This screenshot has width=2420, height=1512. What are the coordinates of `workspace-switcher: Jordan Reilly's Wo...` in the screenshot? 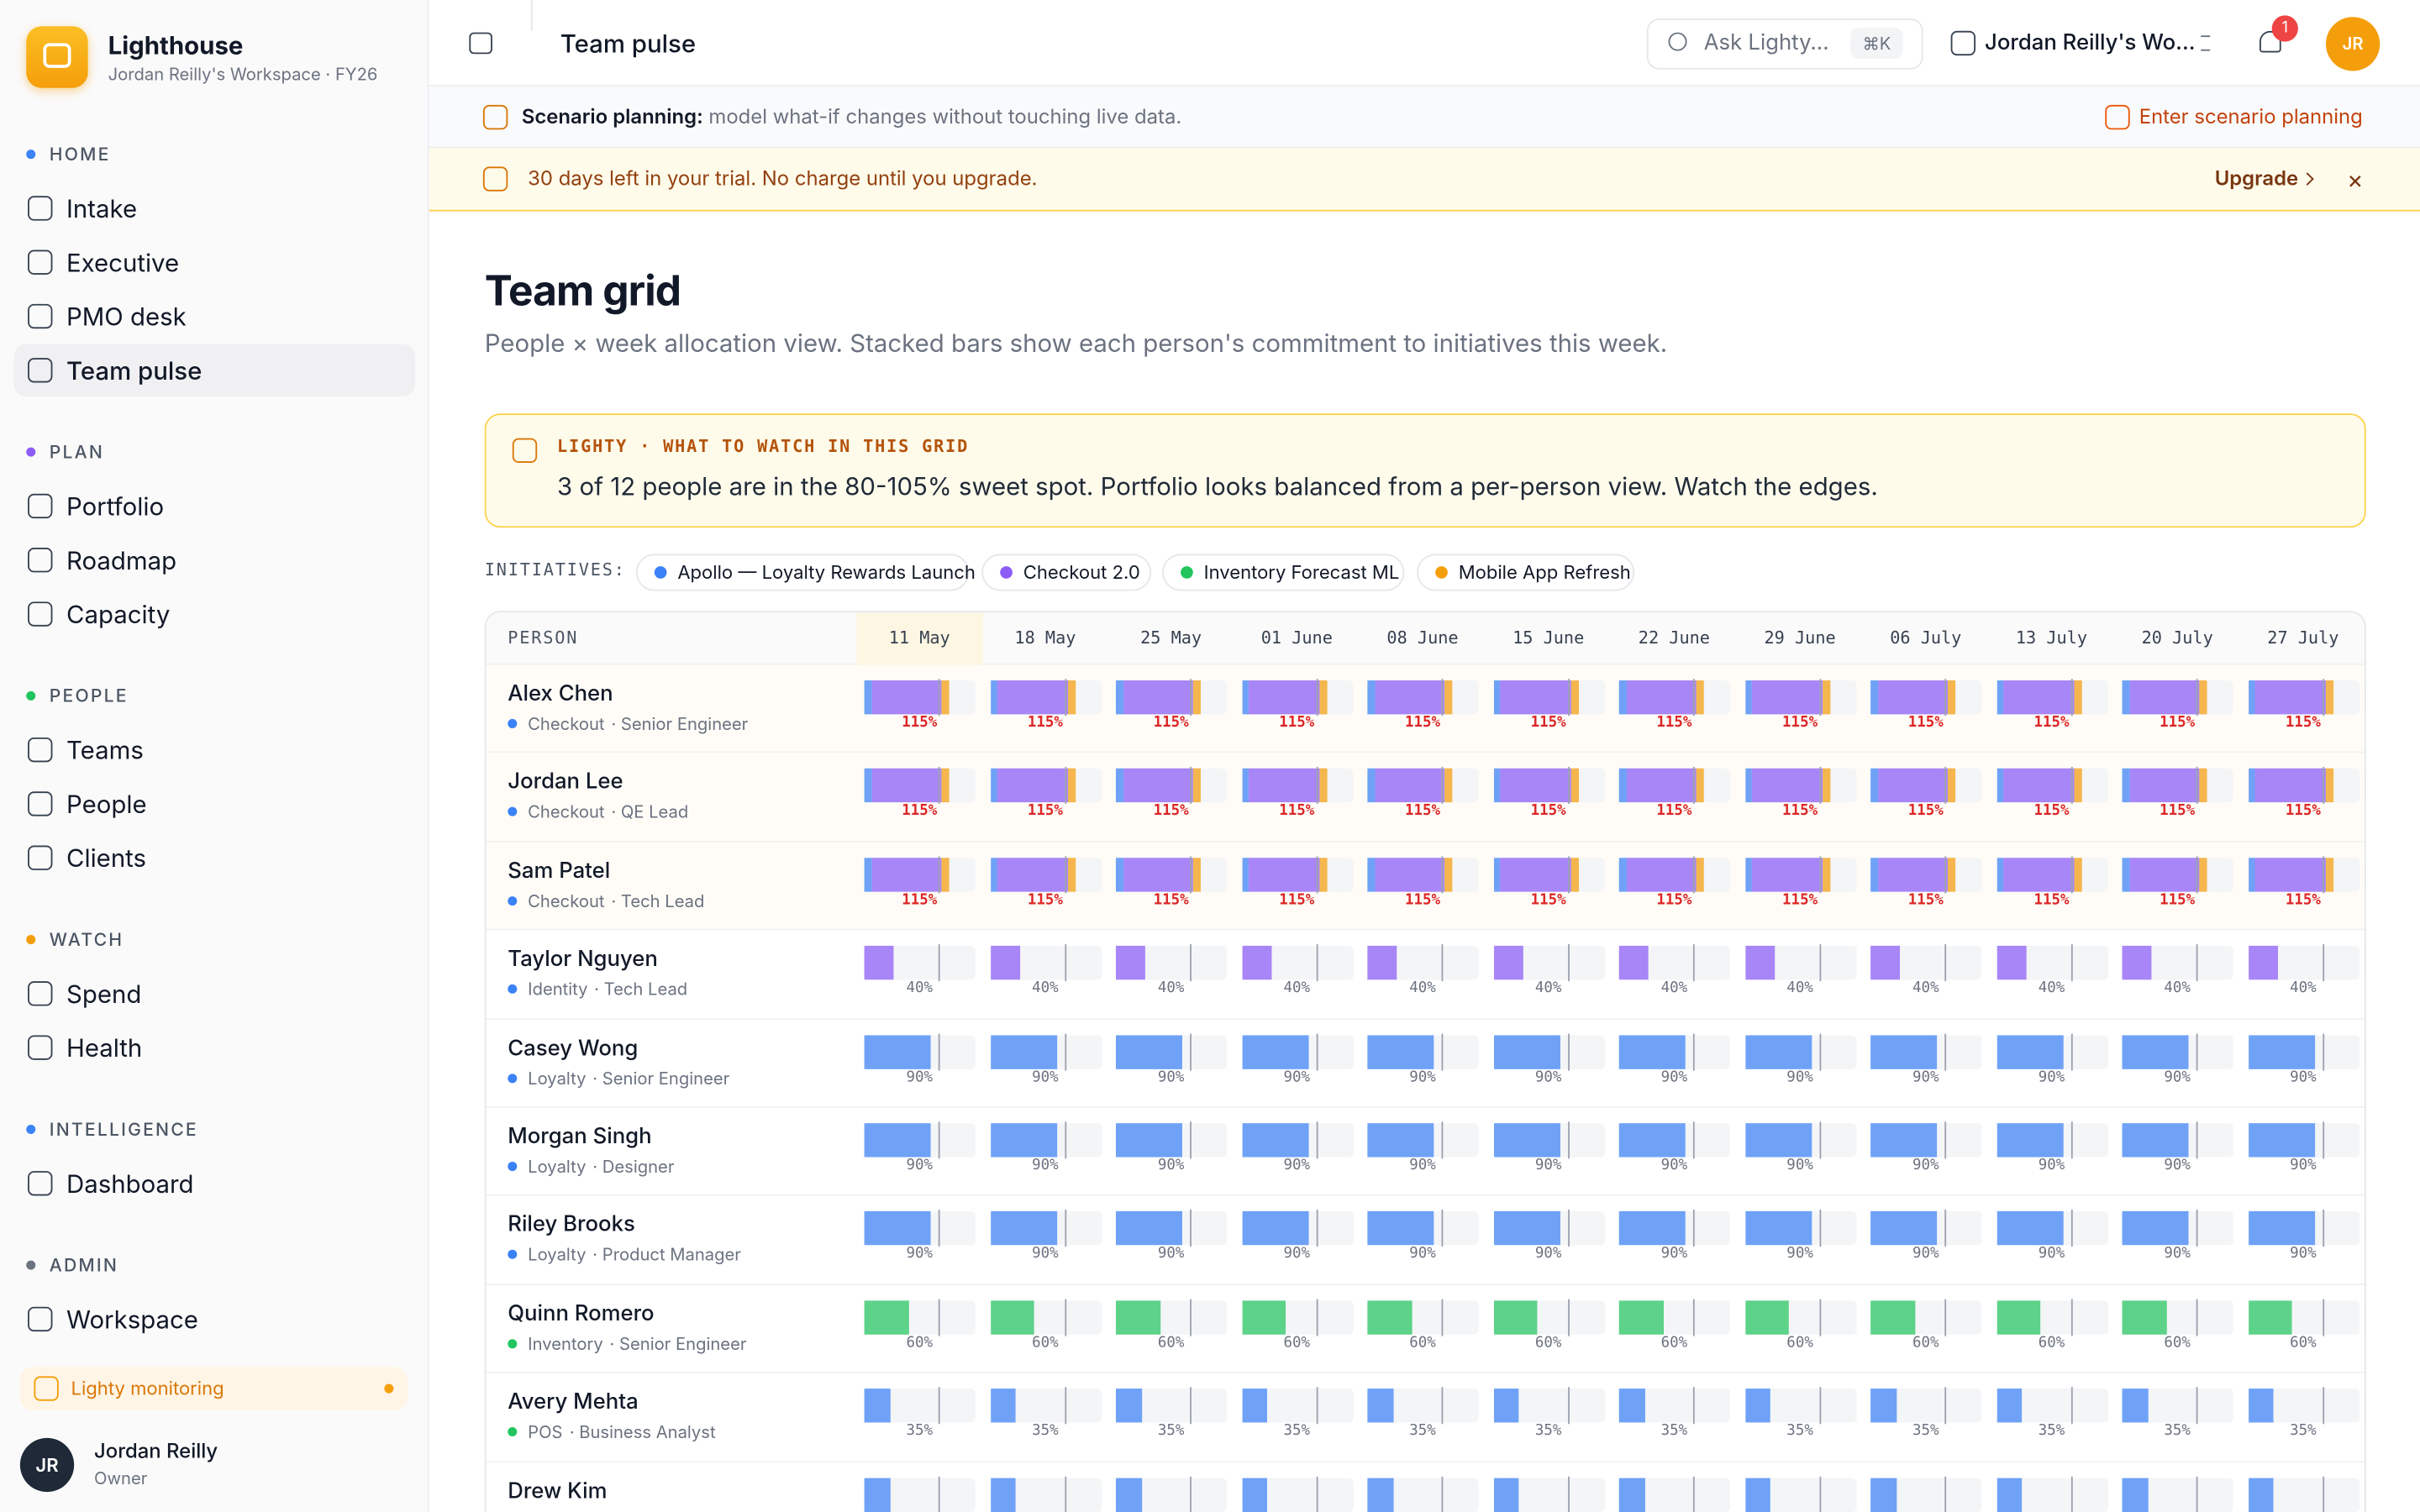 It's located at (2090, 42).